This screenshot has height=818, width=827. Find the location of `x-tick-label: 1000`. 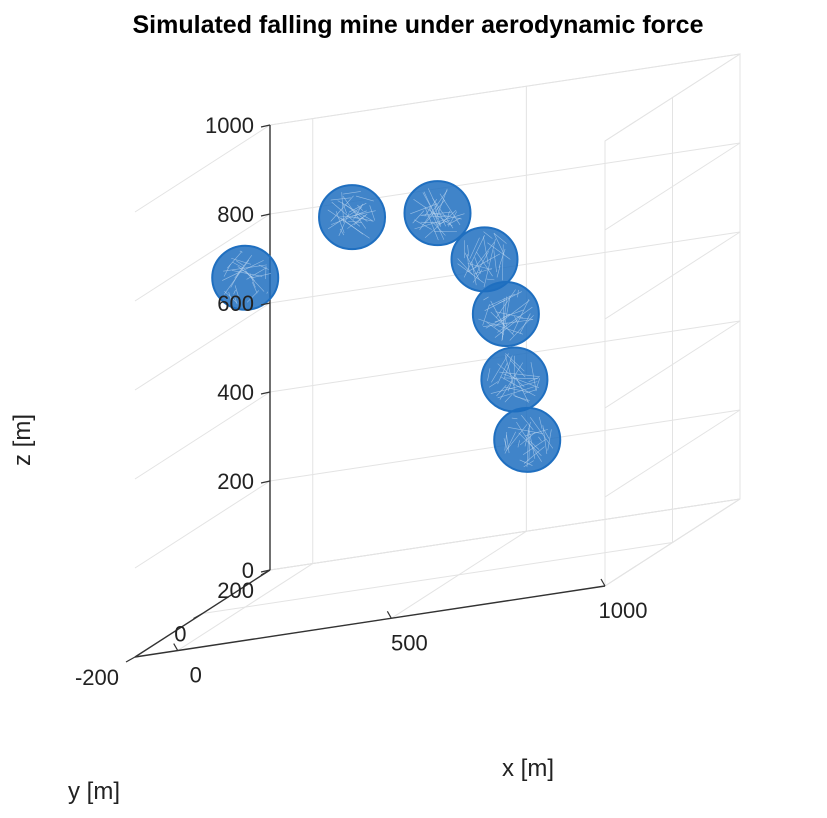

x-tick-label: 1000 is located at coordinates (623, 610).